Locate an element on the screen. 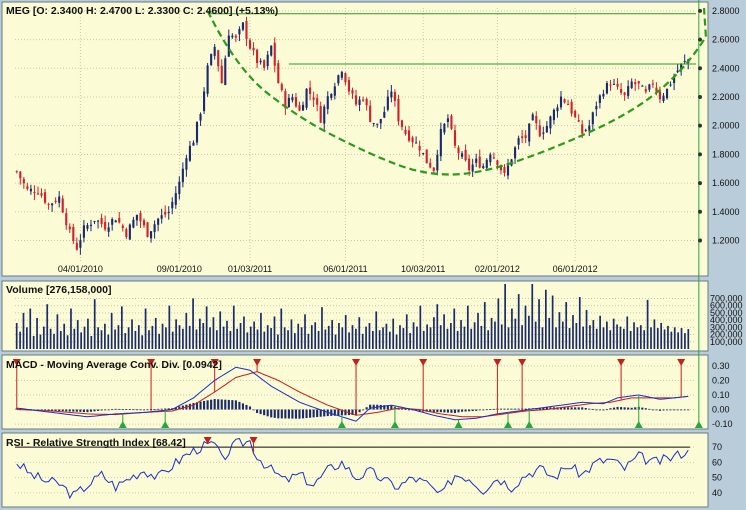 This screenshot has width=746, height=510. macd-line is located at coordinates (352, 394).